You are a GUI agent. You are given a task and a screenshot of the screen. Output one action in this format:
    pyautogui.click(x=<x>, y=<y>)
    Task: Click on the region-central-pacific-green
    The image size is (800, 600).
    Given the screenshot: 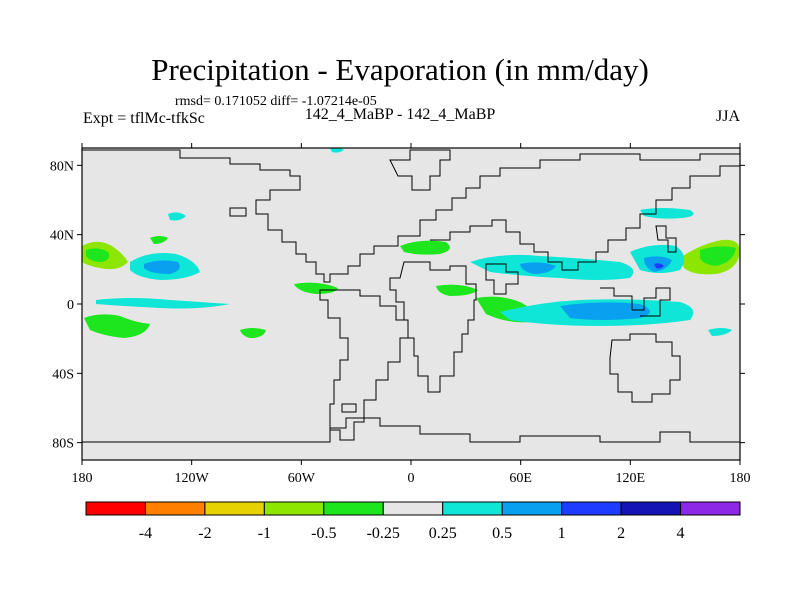 What is the action you would take?
    pyautogui.click(x=159, y=240)
    